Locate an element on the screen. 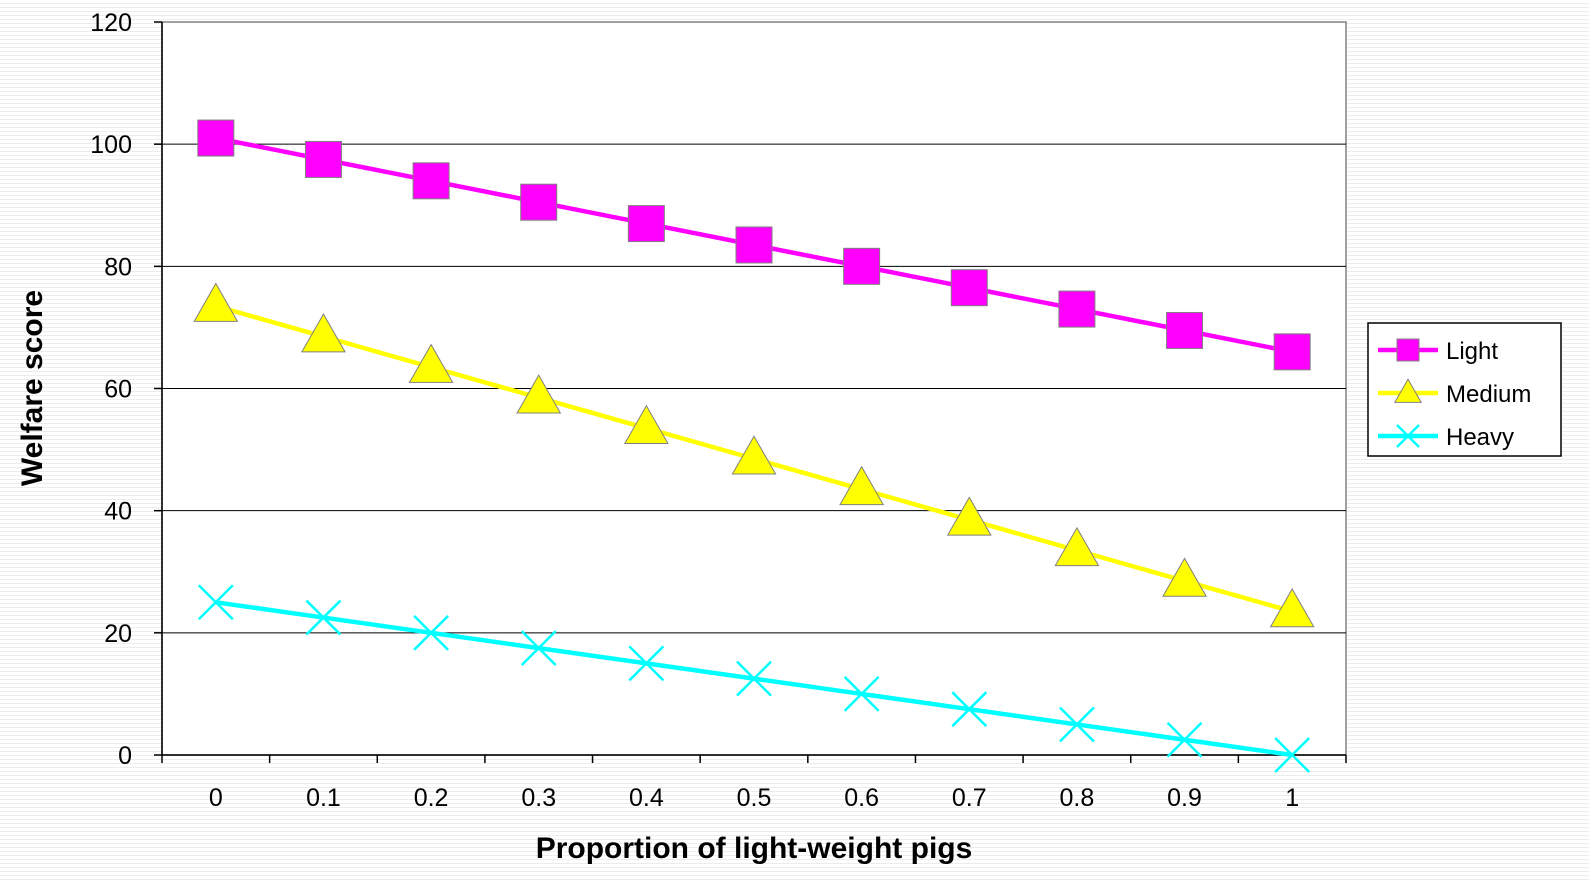  x-axis-ticks: 0 0.1 0.2 0.3 0.4 0.5 0.6 0.7 0.8 0.9 1 is located at coordinates (754, 783).